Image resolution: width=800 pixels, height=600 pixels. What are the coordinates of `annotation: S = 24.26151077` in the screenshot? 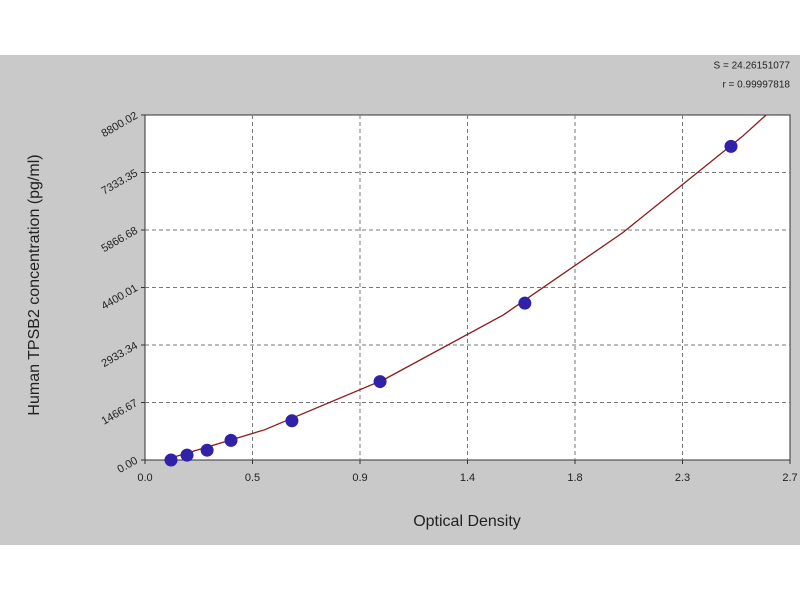 It's located at (752, 66).